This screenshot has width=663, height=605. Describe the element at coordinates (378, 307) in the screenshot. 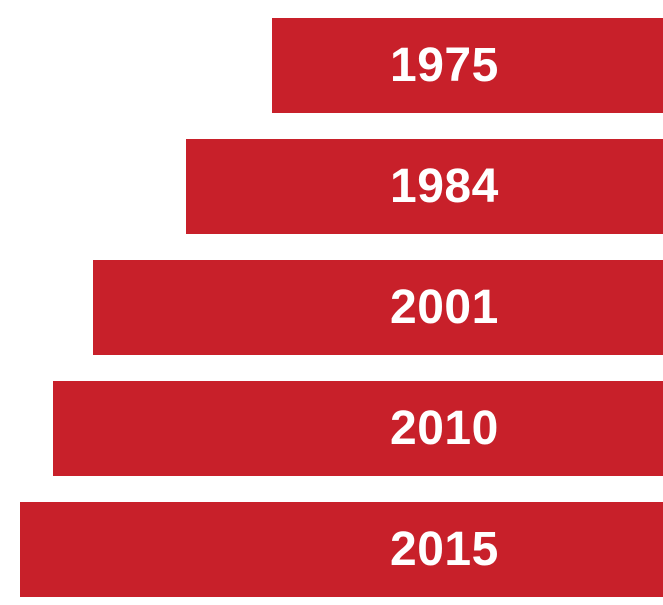

I see `bar-2001` at that location.